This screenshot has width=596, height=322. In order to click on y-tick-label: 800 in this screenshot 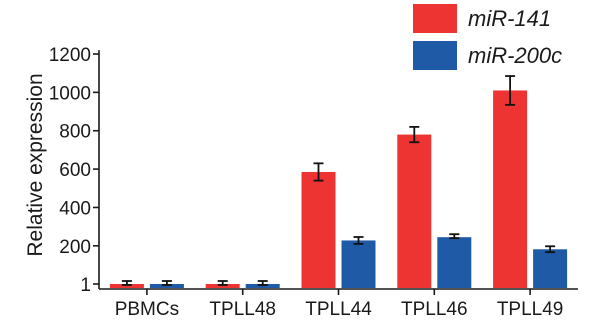, I will do `click(75, 132)`.